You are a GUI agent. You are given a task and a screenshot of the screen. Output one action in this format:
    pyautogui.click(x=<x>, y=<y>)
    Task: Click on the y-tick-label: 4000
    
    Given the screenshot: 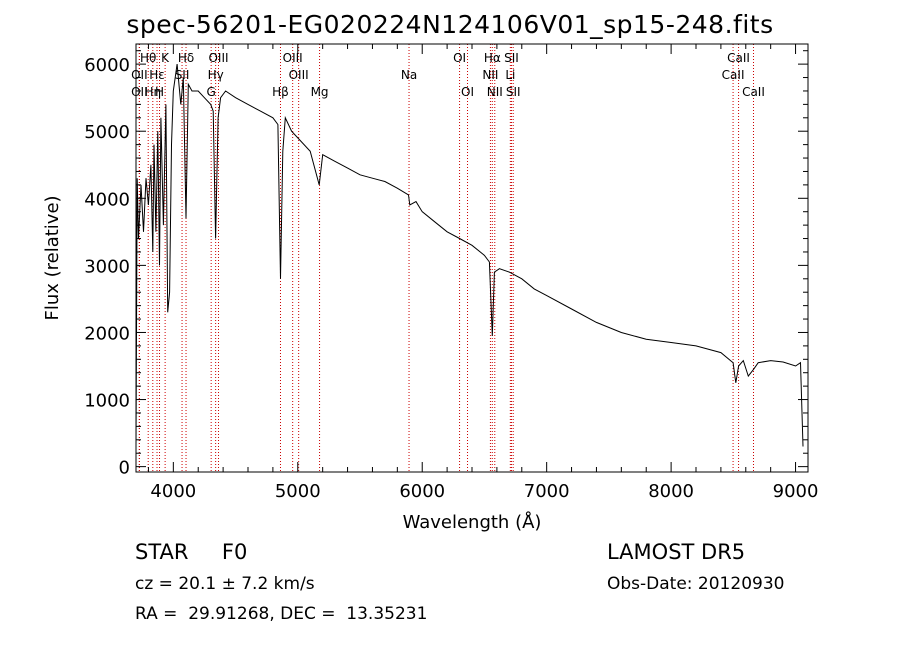 What is the action you would take?
    pyautogui.click(x=107, y=199)
    